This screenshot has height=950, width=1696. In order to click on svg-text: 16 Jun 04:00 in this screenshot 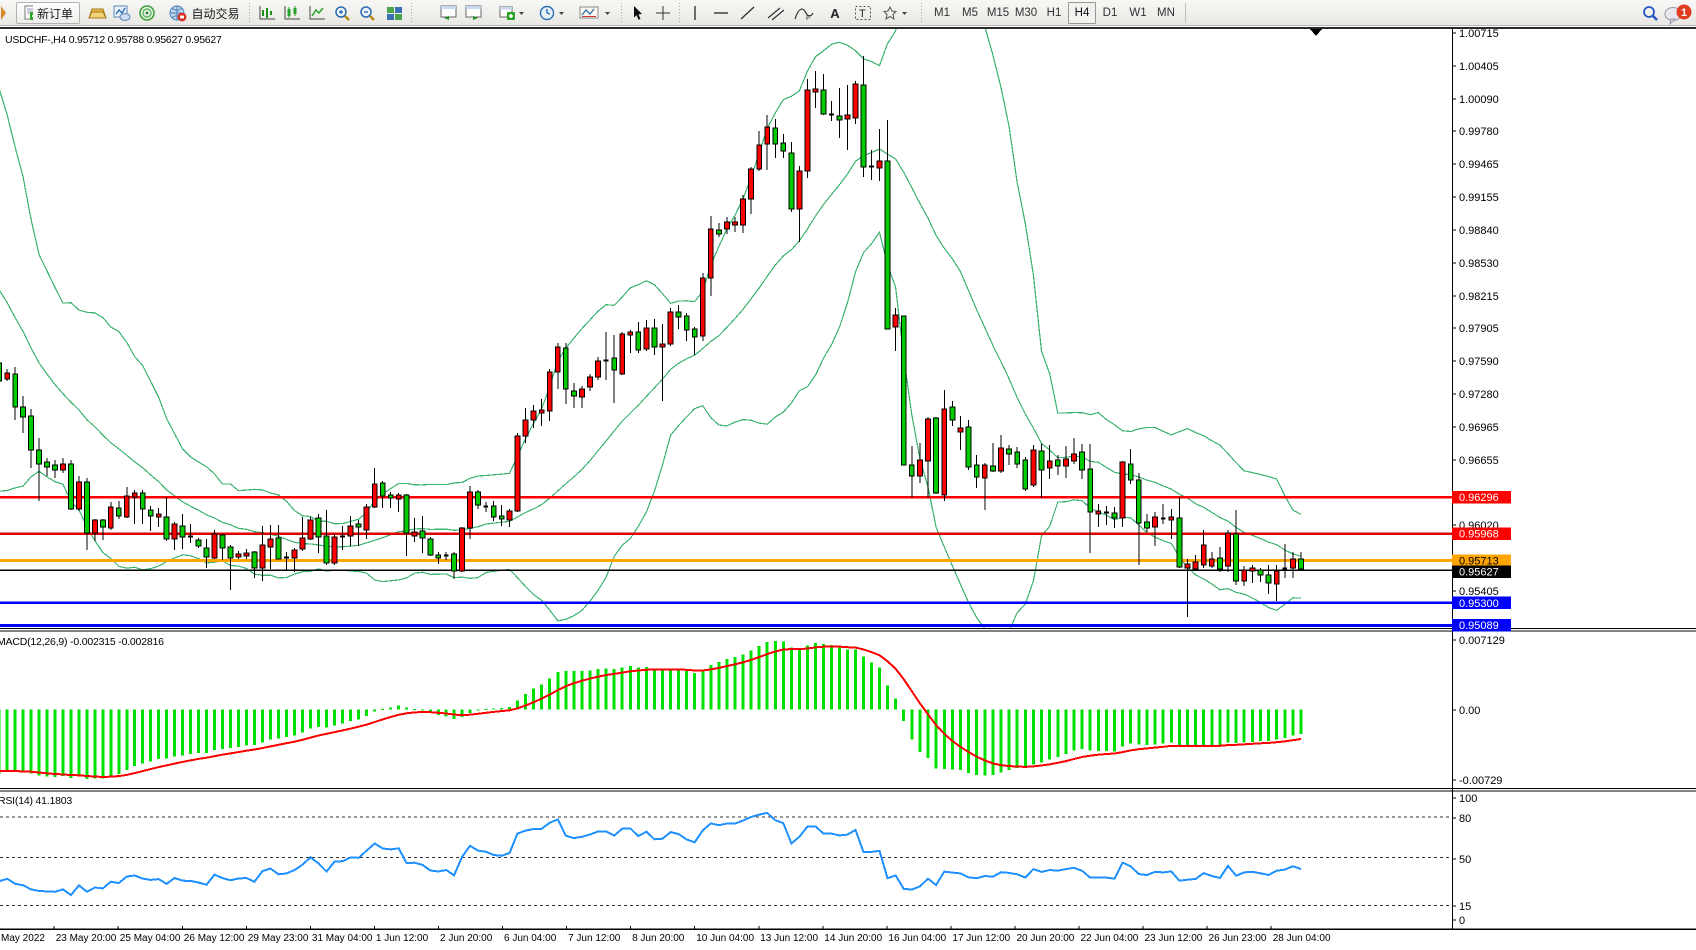, I will do `click(917, 938)`.